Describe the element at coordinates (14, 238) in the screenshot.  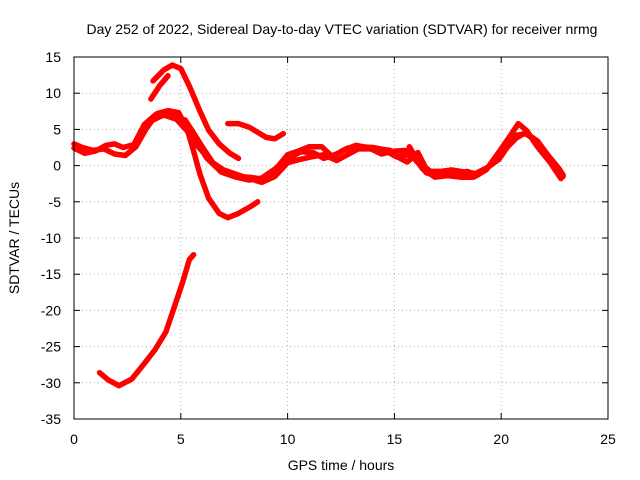
I see `y-axis-label: SDTVAR / TECUs` at that location.